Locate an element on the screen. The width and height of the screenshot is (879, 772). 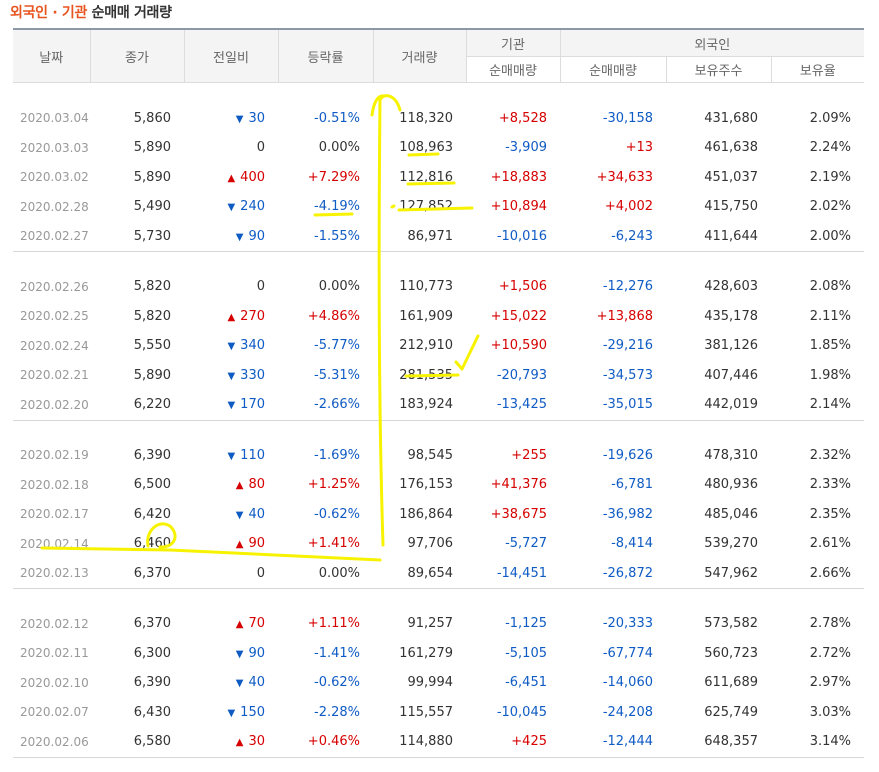
cell-date: 2020.02.24 is located at coordinates (54, 345).